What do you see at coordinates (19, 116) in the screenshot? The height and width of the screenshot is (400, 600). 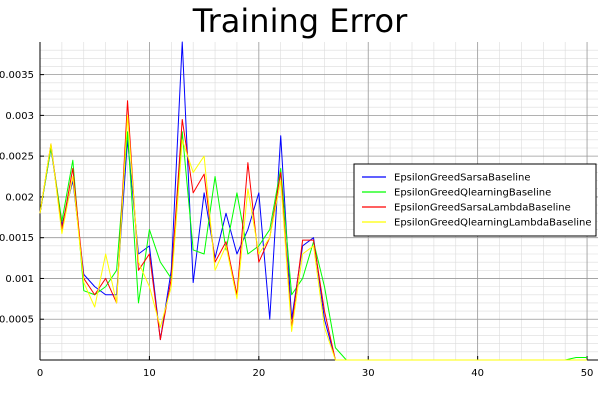 I see `y-tick-label: 0.003` at bounding box center [19, 116].